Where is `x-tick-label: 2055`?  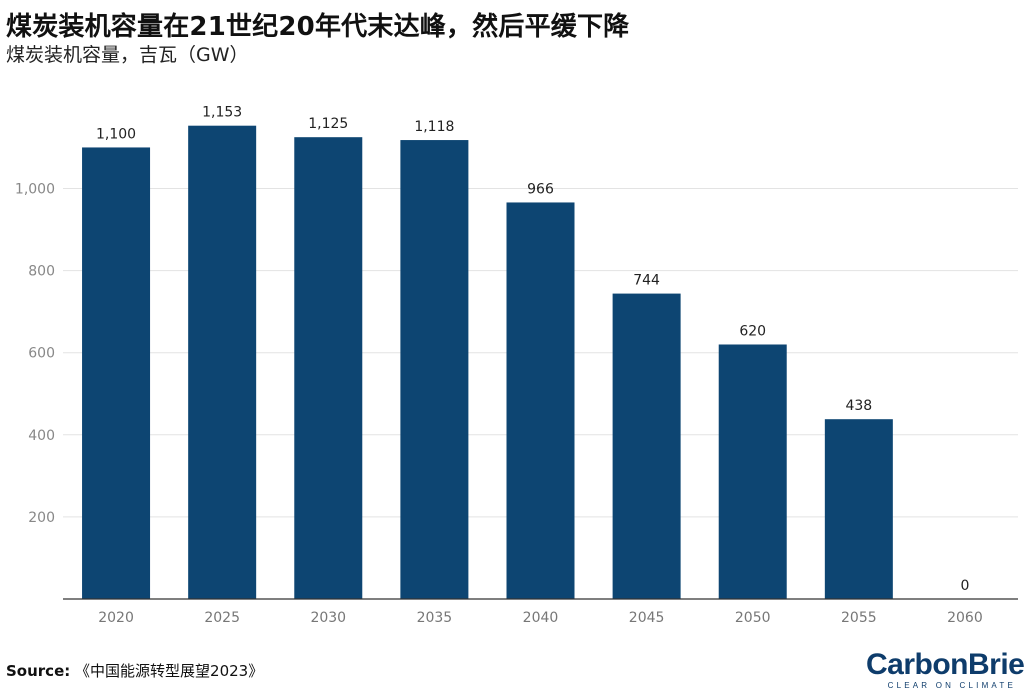
x-tick-label: 2055 is located at coordinates (859, 618).